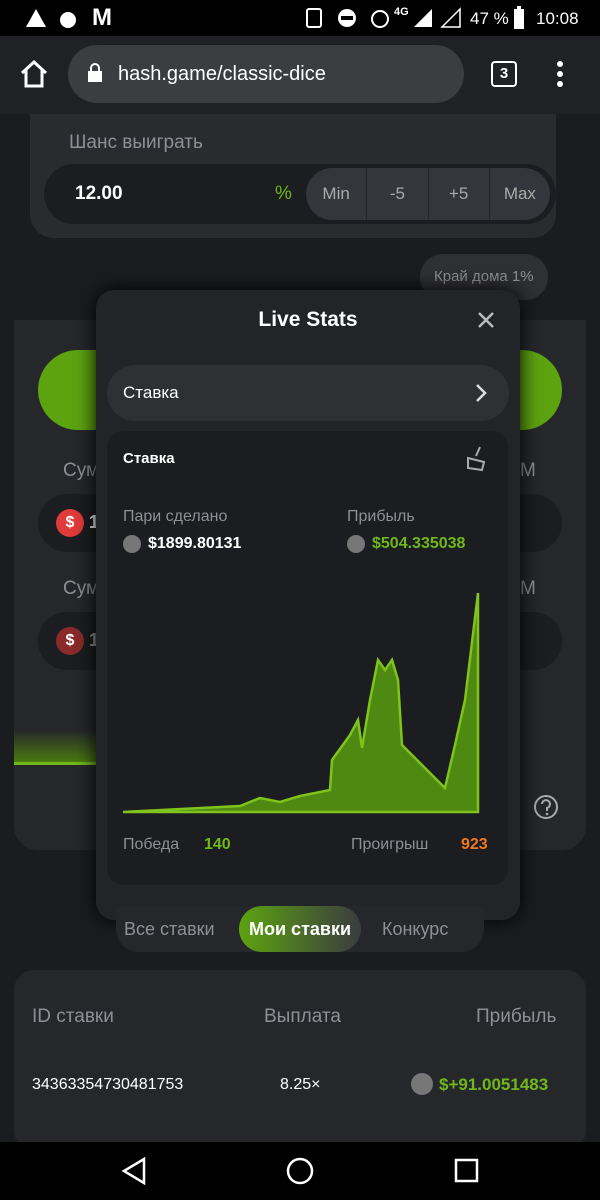  I want to click on chance-value: 12.00, so click(99, 193).